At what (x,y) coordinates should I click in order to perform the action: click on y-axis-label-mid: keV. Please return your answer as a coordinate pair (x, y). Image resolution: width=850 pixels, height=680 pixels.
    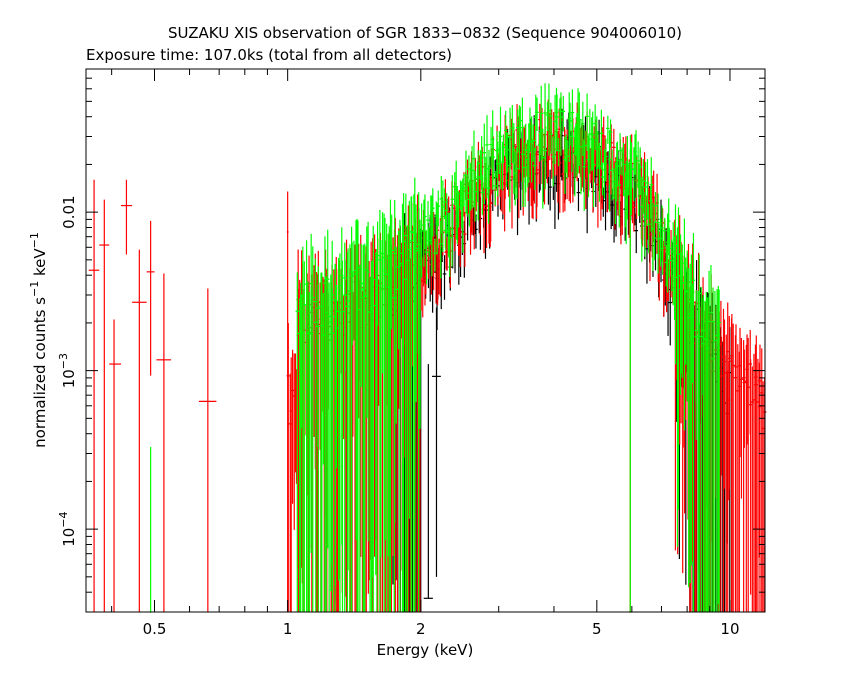
    Looking at the image, I should click on (40, 264).